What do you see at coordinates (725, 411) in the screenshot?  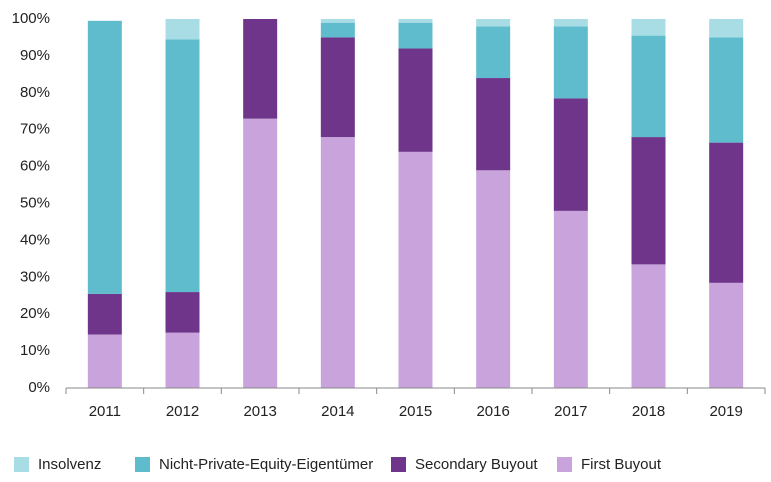 I see `x-tick-label: 2019` at bounding box center [725, 411].